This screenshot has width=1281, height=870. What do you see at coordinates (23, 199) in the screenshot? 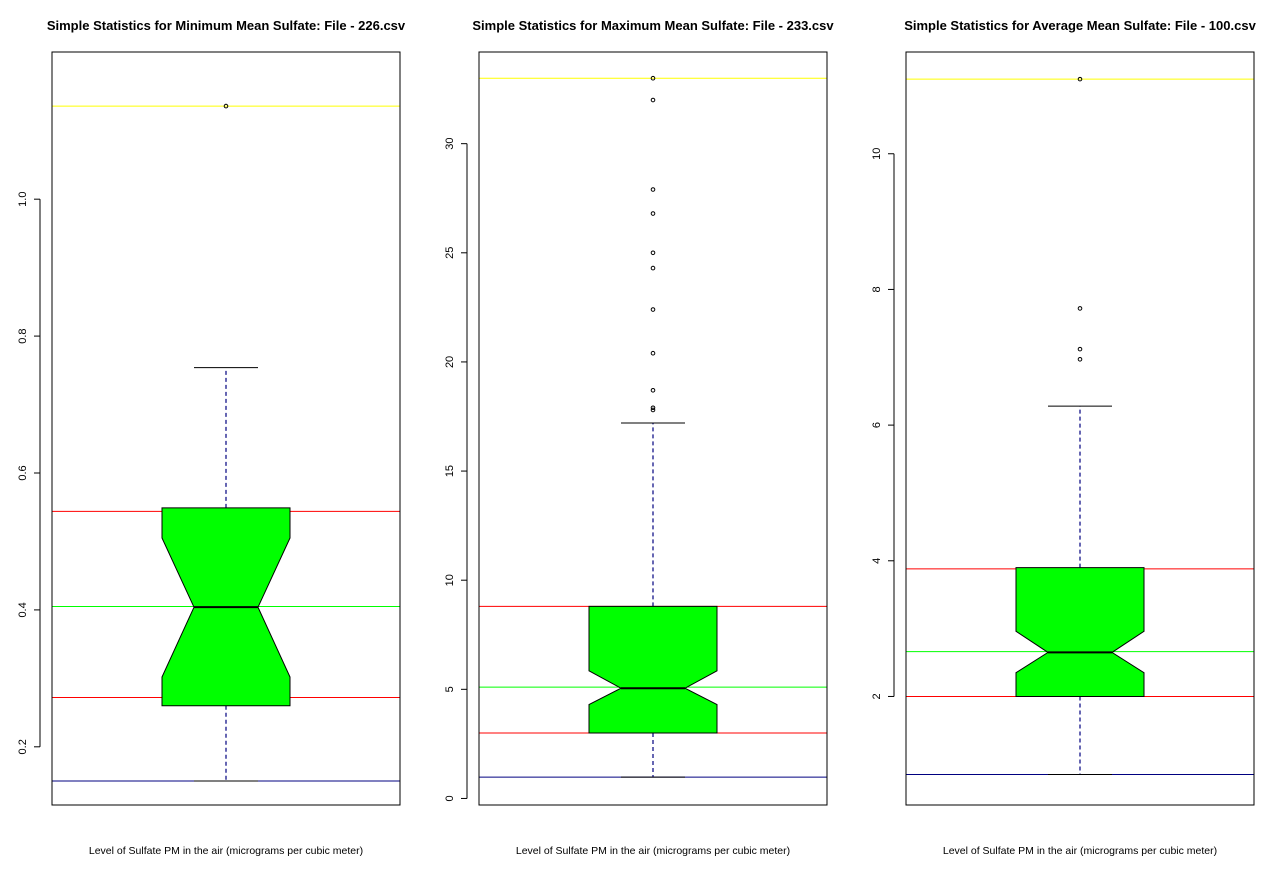
I see `y-tick-label: 1.0` at bounding box center [23, 199].